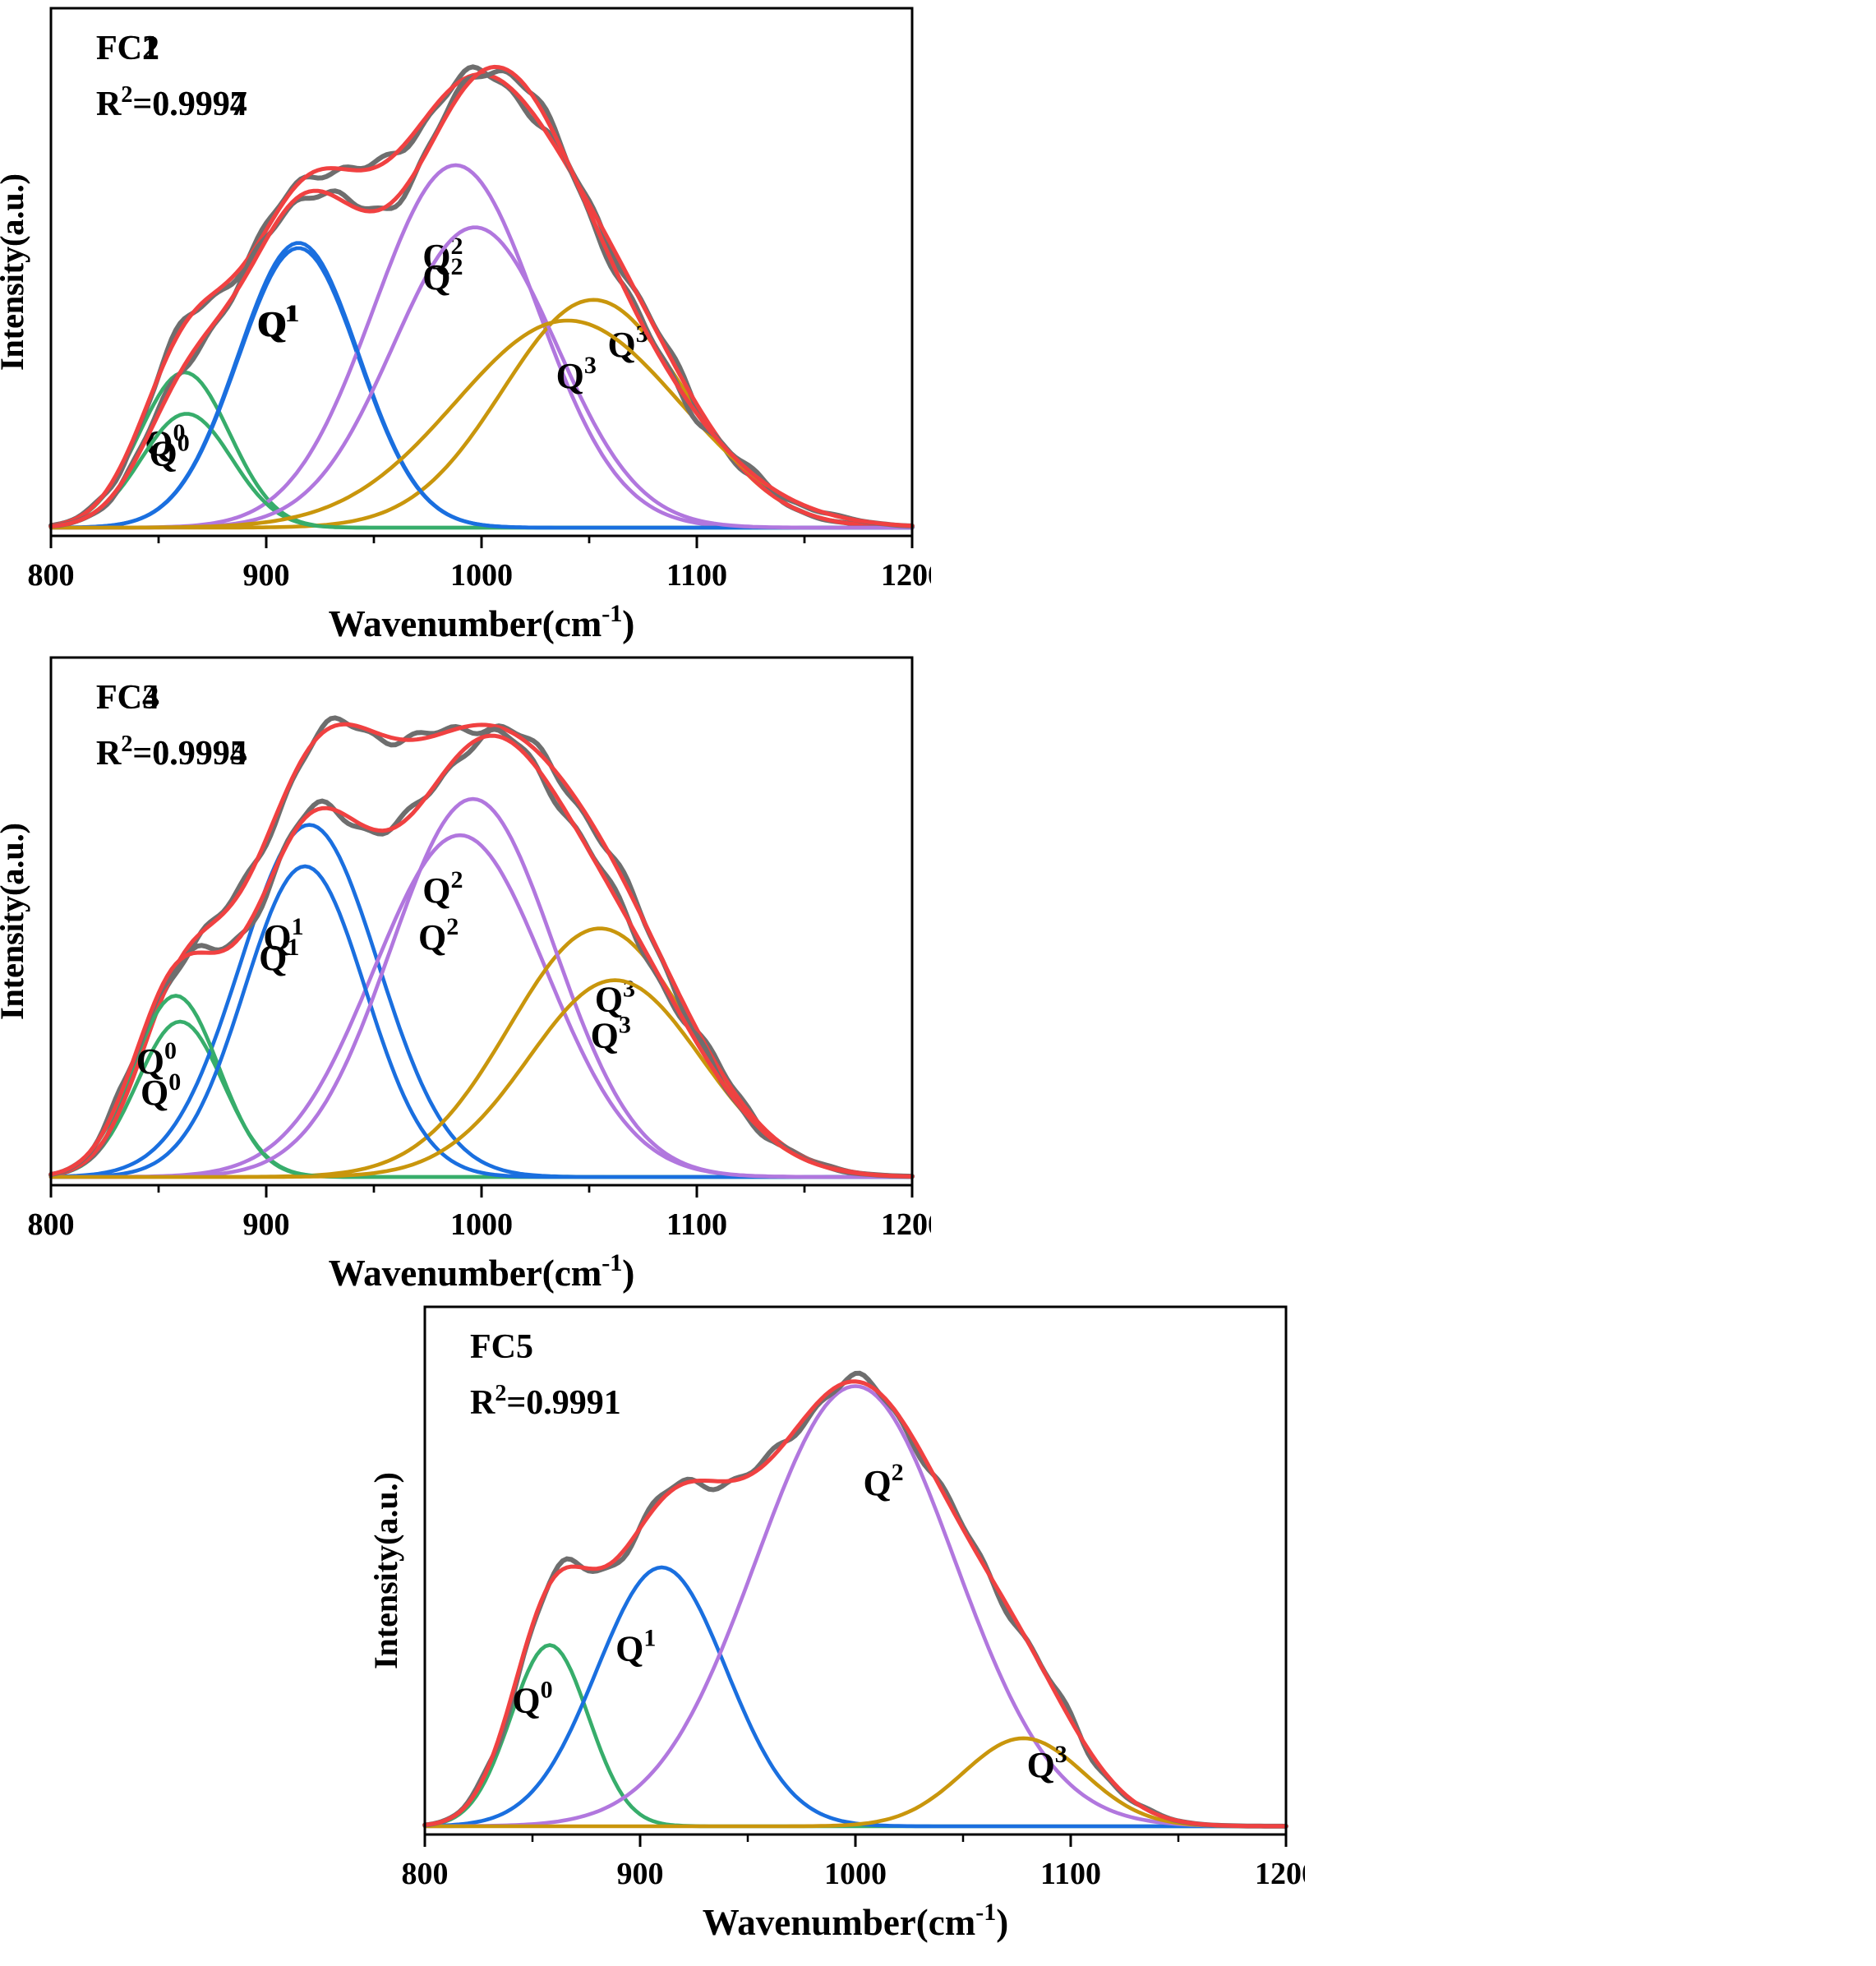 This screenshot has width=1876, height=1966. Describe the element at coordinates (855, 1782) in the screenshot. I see `component-curve-q3` at that location.